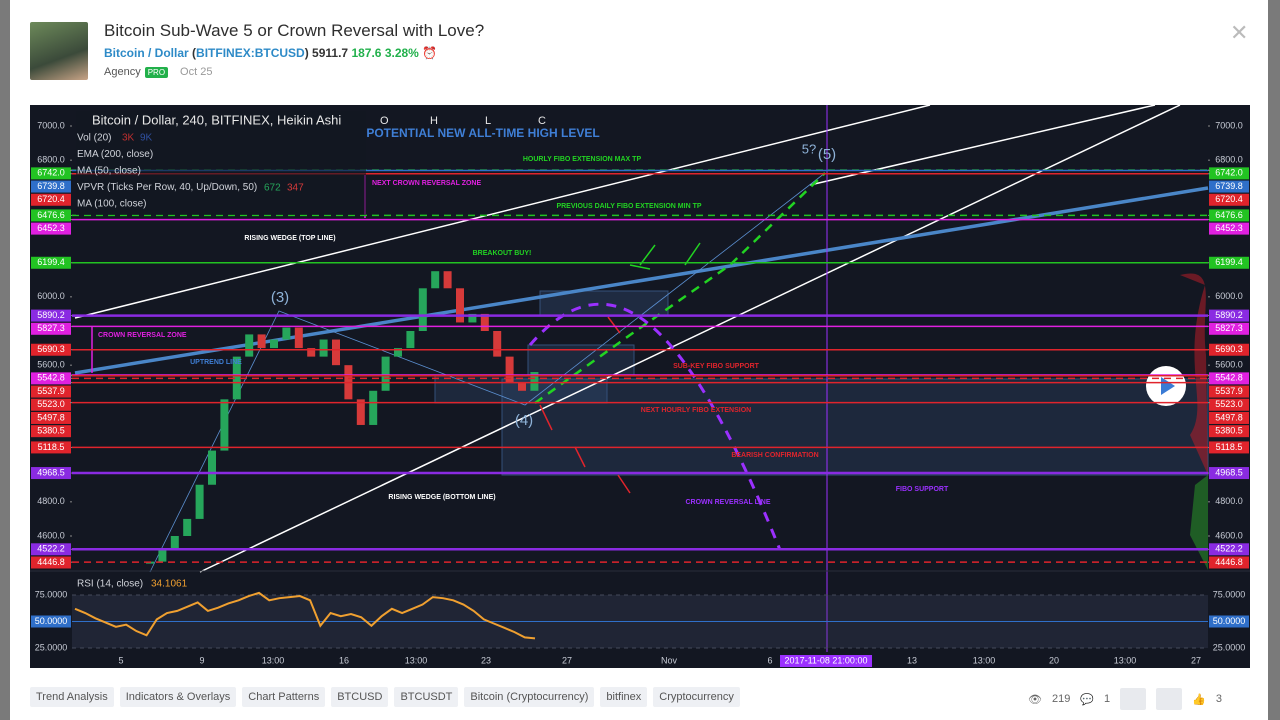 Image resolution: width=1280 pixels, height=720 pixels. I want to click on tag: Trend Analysis, so click(72, 697).